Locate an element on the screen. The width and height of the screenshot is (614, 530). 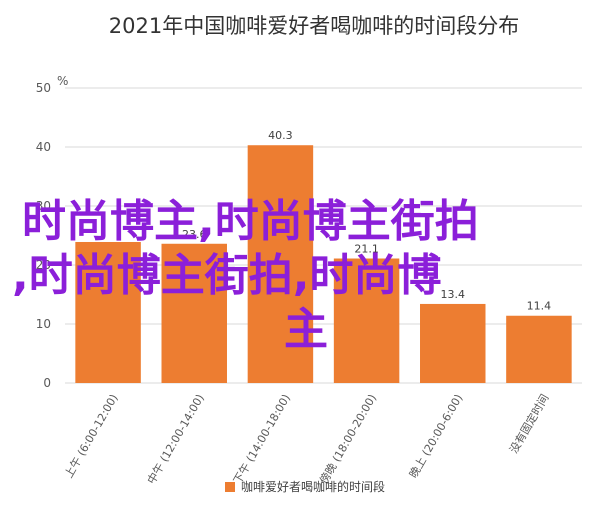
y-tick-label: 40 is located at coordinates (43, 147).